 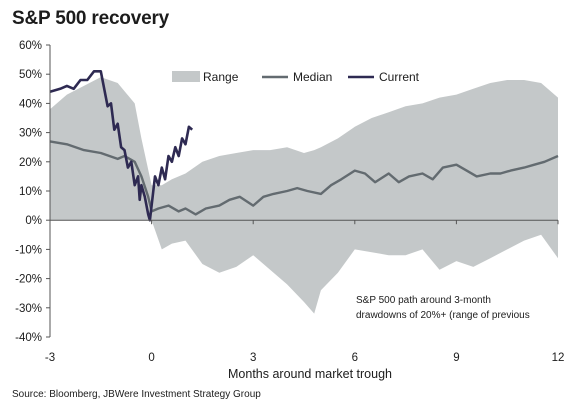 I want to click on annotation-line: S&P 500 path around 3-month, so click(x=423, y=300).